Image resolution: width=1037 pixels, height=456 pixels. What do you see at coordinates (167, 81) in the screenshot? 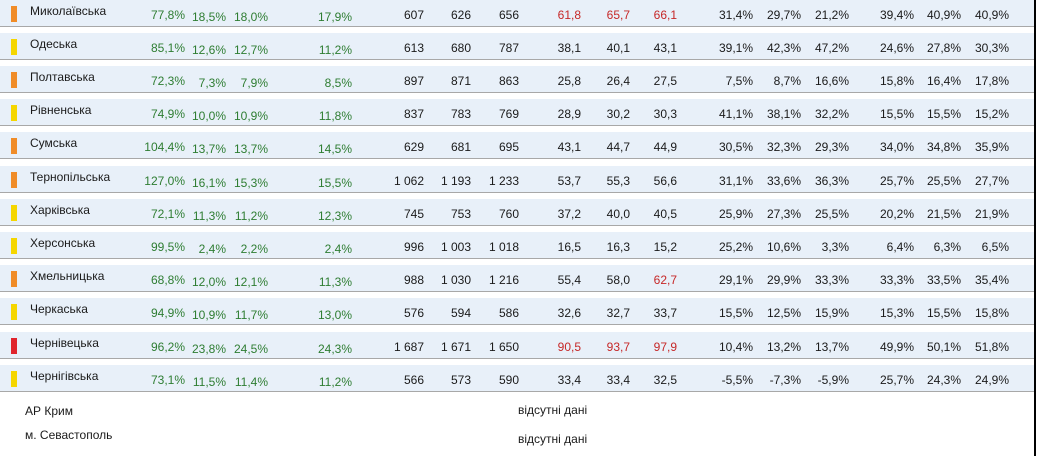
I see `cell-share-col: 72,3%` at bounding box center [167, 81].